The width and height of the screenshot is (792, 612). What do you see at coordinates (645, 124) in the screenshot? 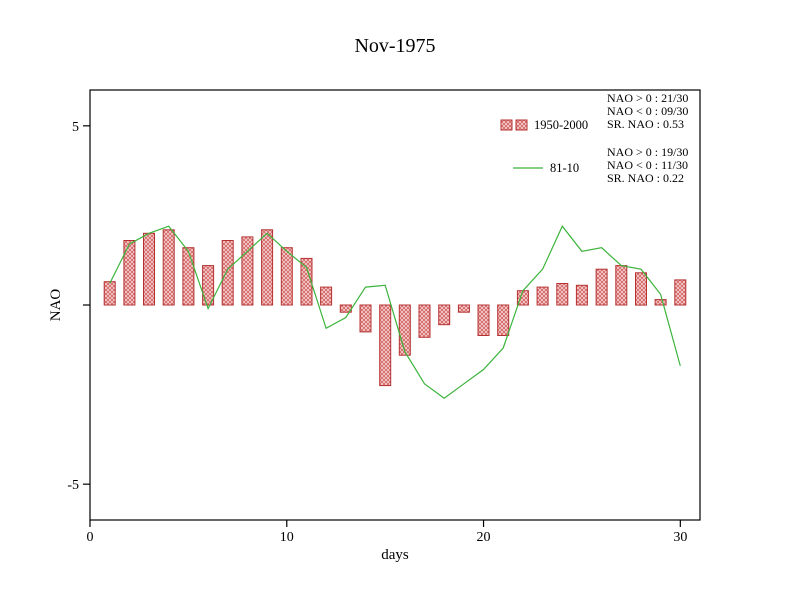
I see `stats-line: SR. NAO : 0.53` at bounding box center [645, 124].